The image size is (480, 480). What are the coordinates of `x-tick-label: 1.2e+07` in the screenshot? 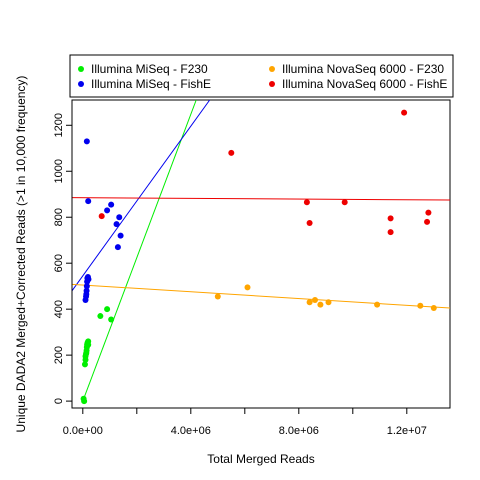 It's located at (407, 431).